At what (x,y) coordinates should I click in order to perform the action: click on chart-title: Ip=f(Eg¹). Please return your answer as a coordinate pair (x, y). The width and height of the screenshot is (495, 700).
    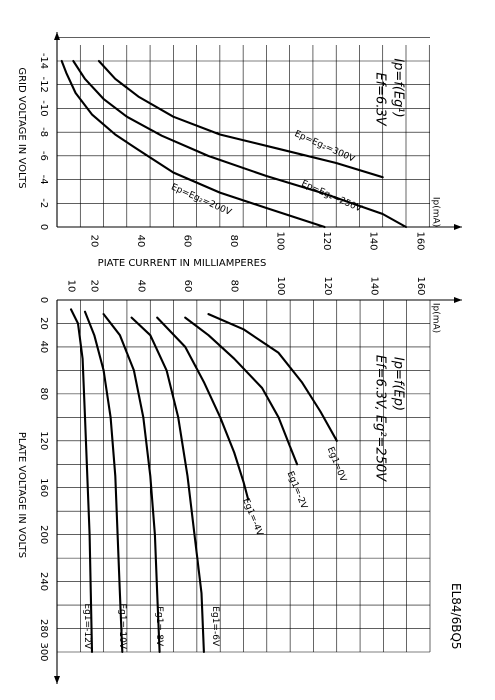
    Looking at the image, I should click on (398, 87).